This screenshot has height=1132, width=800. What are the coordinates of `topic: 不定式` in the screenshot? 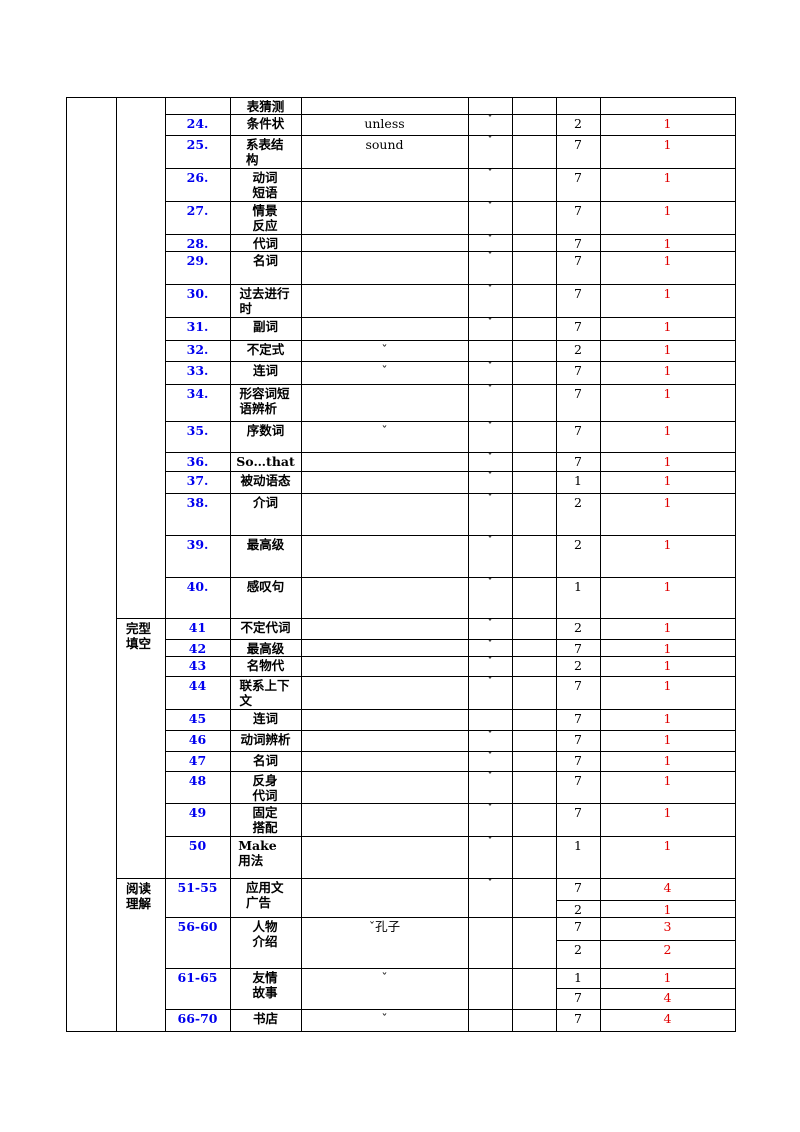 It's located at (265, 349).